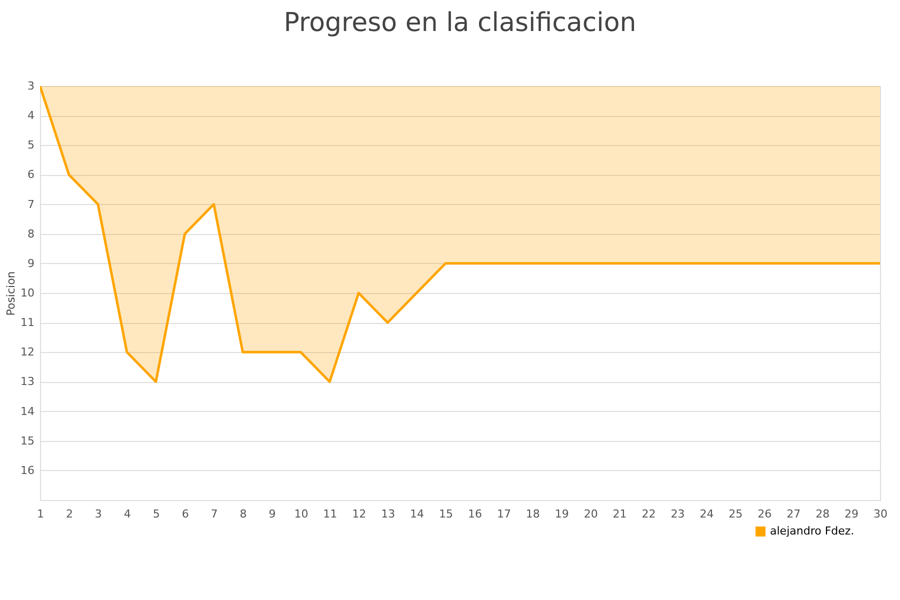  I want to click on x-tick-label: 24, so click(707, 514).